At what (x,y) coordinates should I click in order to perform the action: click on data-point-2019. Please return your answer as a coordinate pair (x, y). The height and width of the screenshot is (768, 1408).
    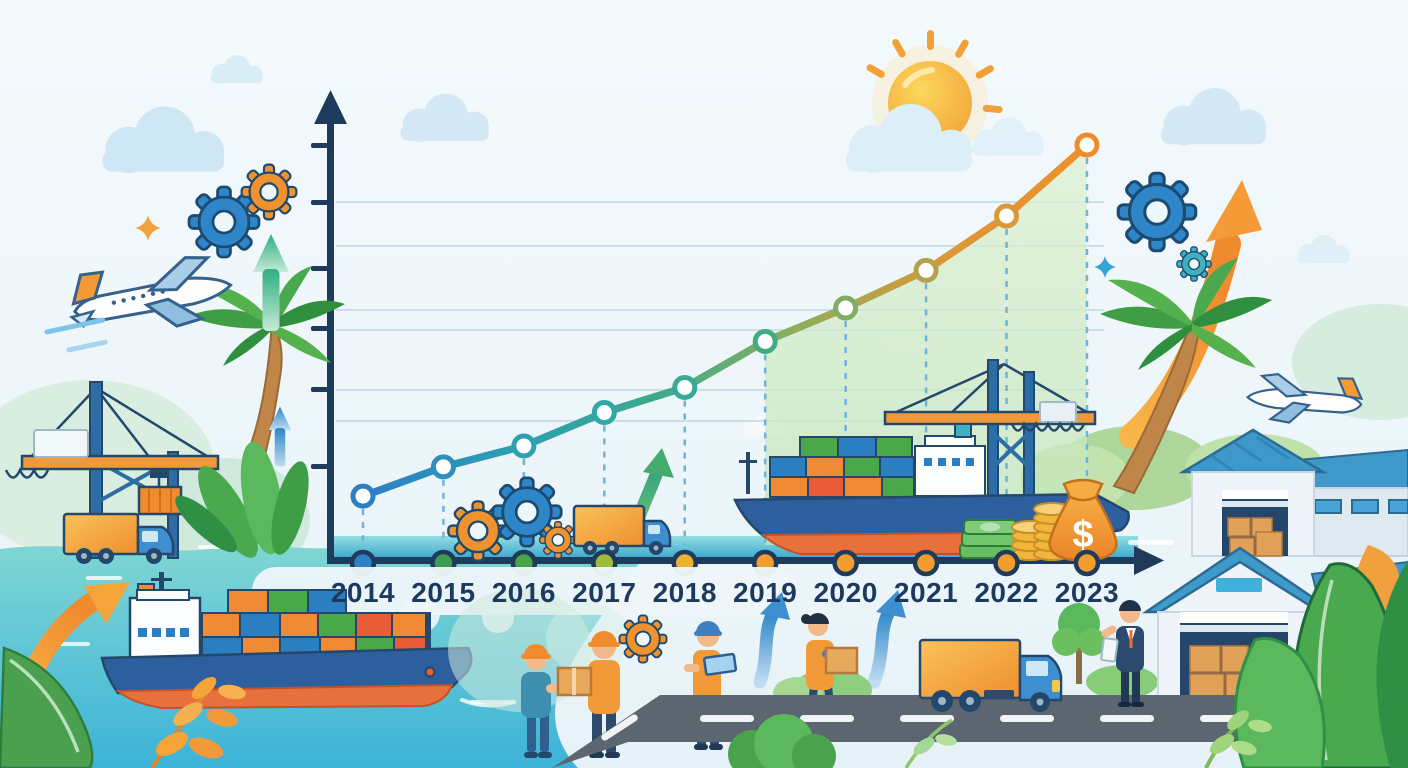
    Looking at the image, I should click on (765, 341).